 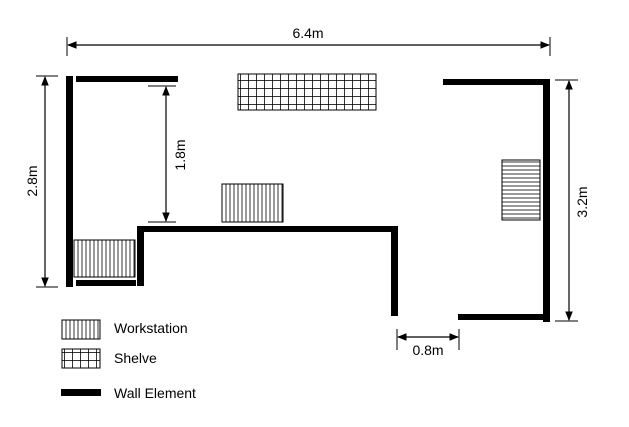 What do you see at coordinates (151, 328) in the screenshot?
I see `legend-workstation-label: Workstation` at bounding box center [151, 328].